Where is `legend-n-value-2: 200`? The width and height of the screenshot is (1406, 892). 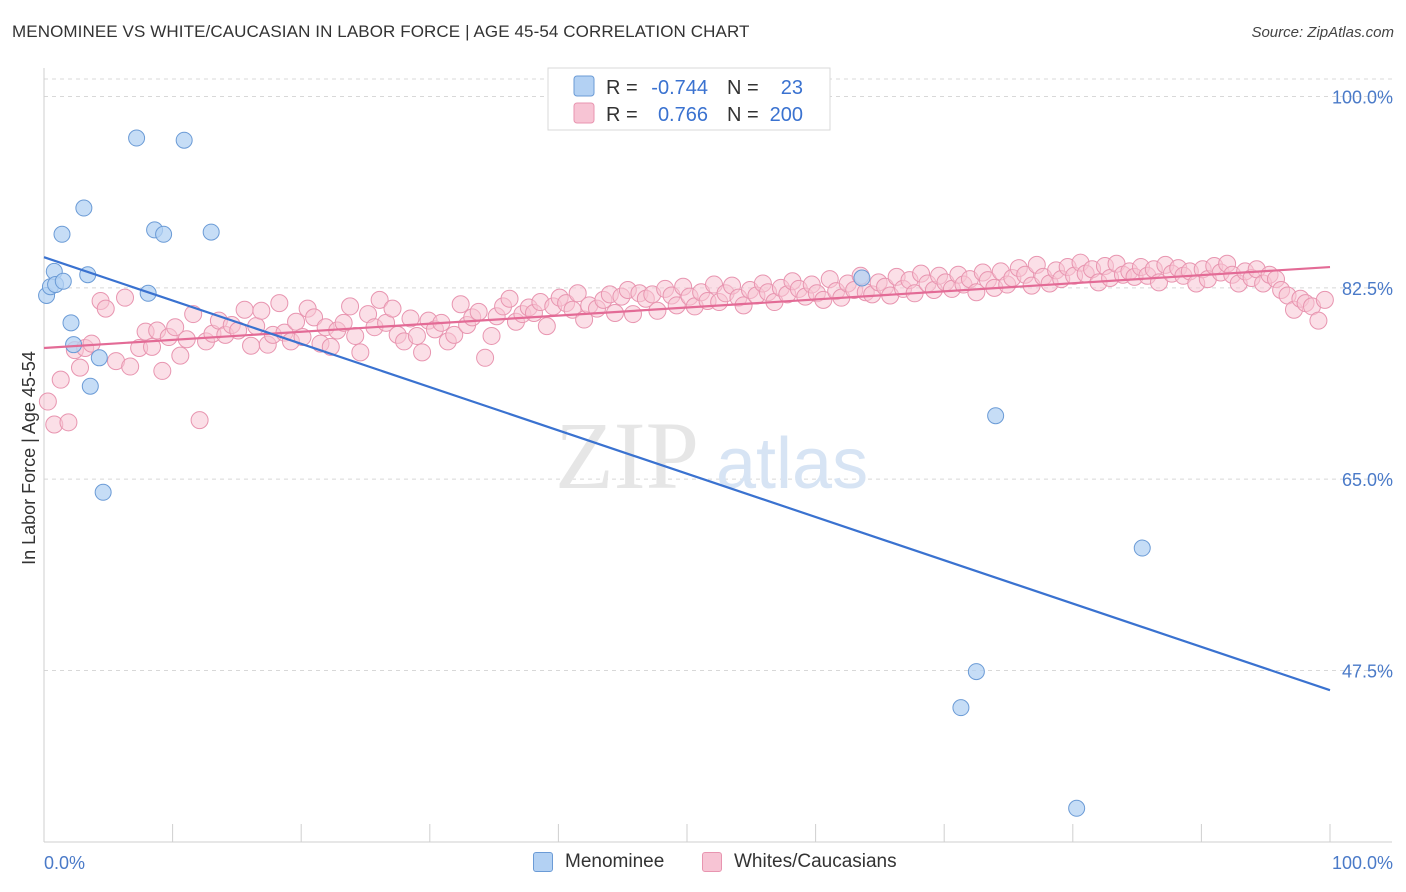 legend-n-value-2: 200 is located at coordinates (786, 115).